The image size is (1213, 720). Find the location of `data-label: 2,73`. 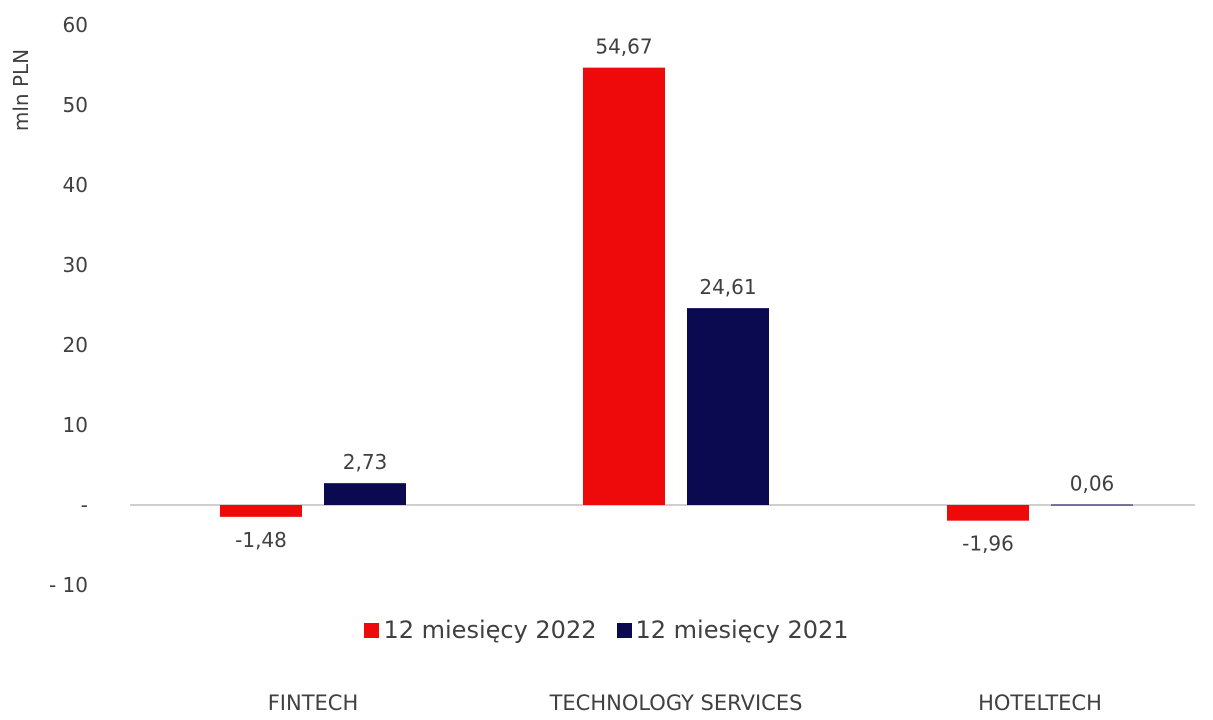

data-label: 2,73 is located at coordinates (365, 462).